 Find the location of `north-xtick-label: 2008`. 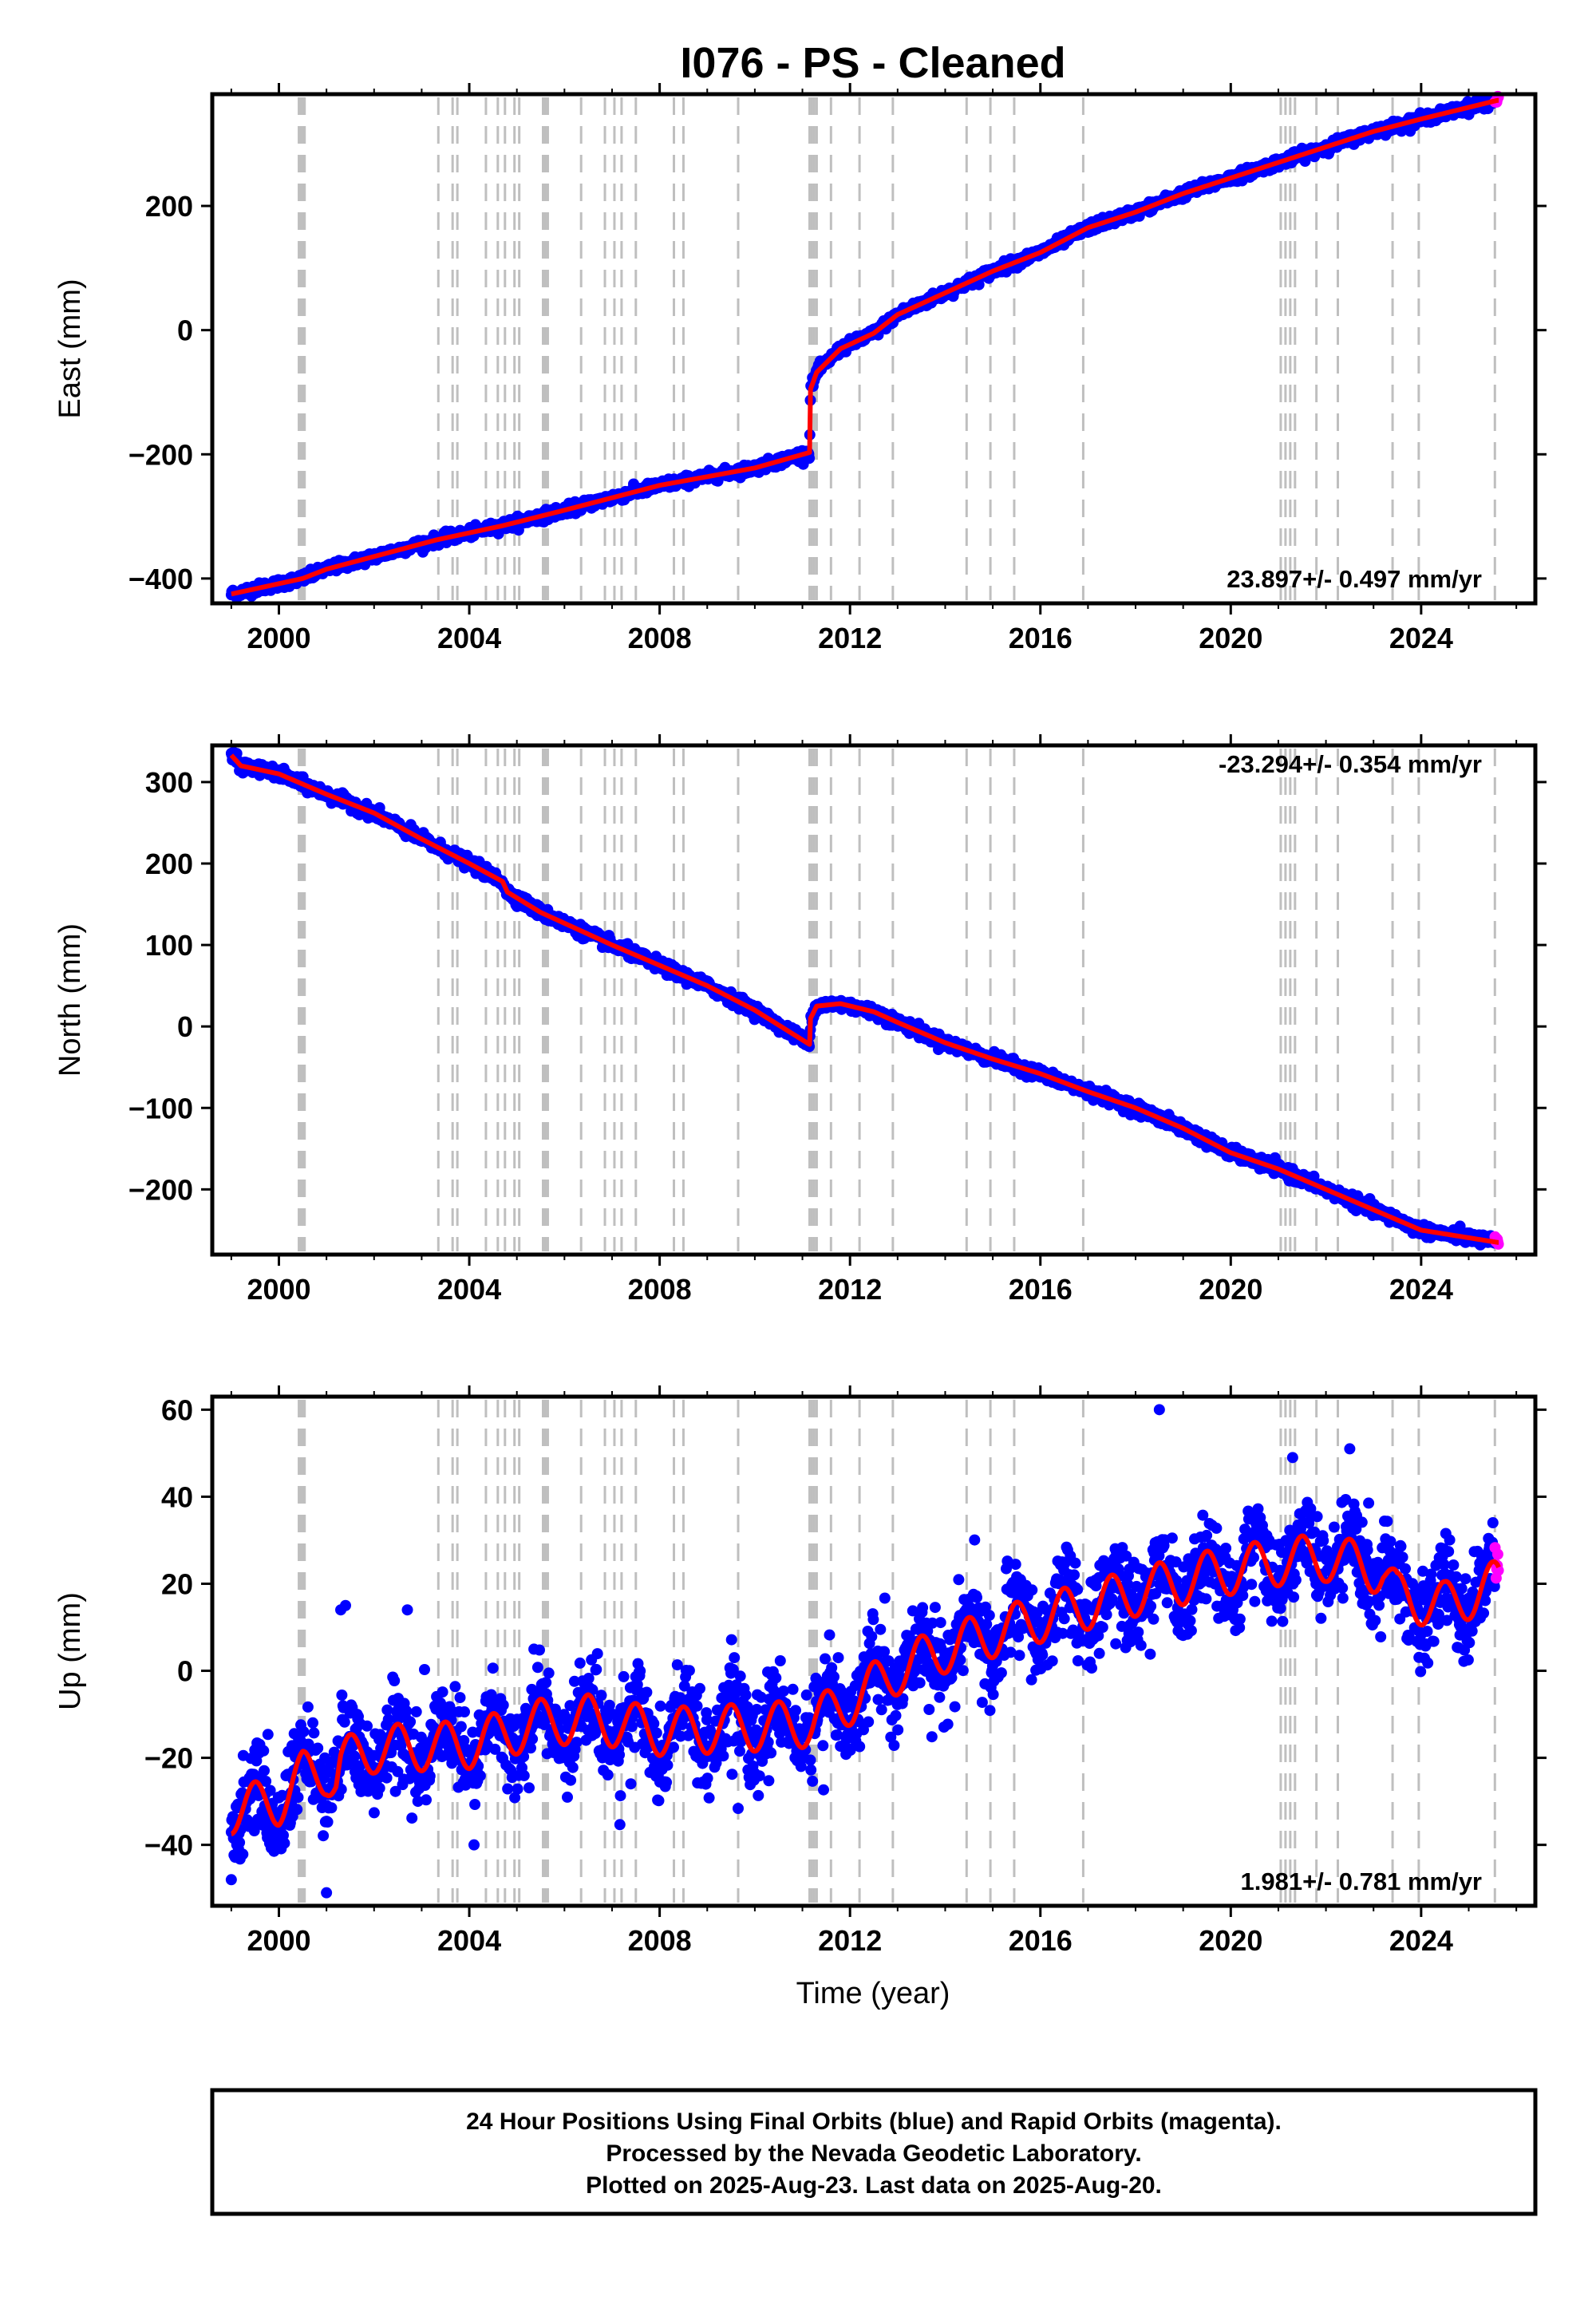

north-xtick-label: 2008 is located at coordinates (660, 1289).